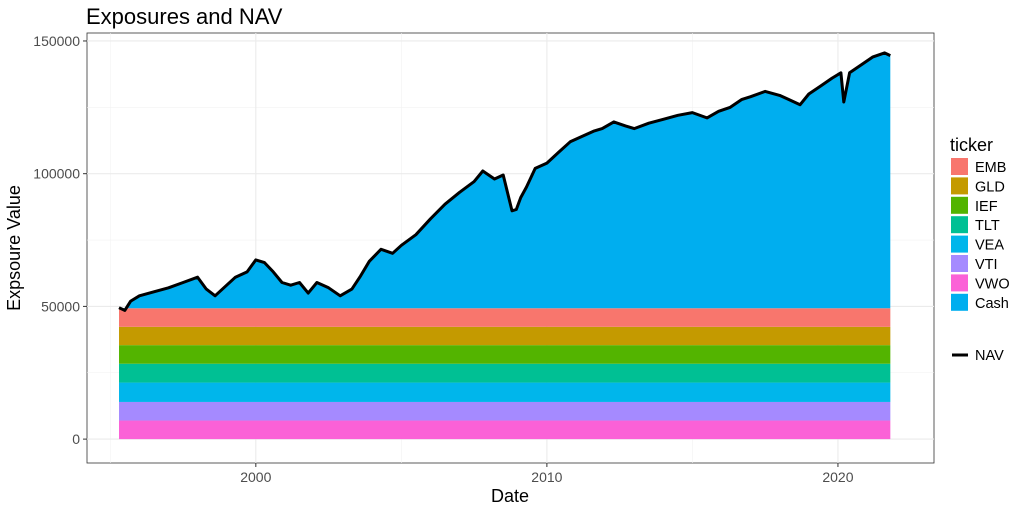 Image resolution: width=1024 pixels, height=512 pixels. Describe the element at coordinates (505, 392) in the screenshot. I see `area-vea` at that location.